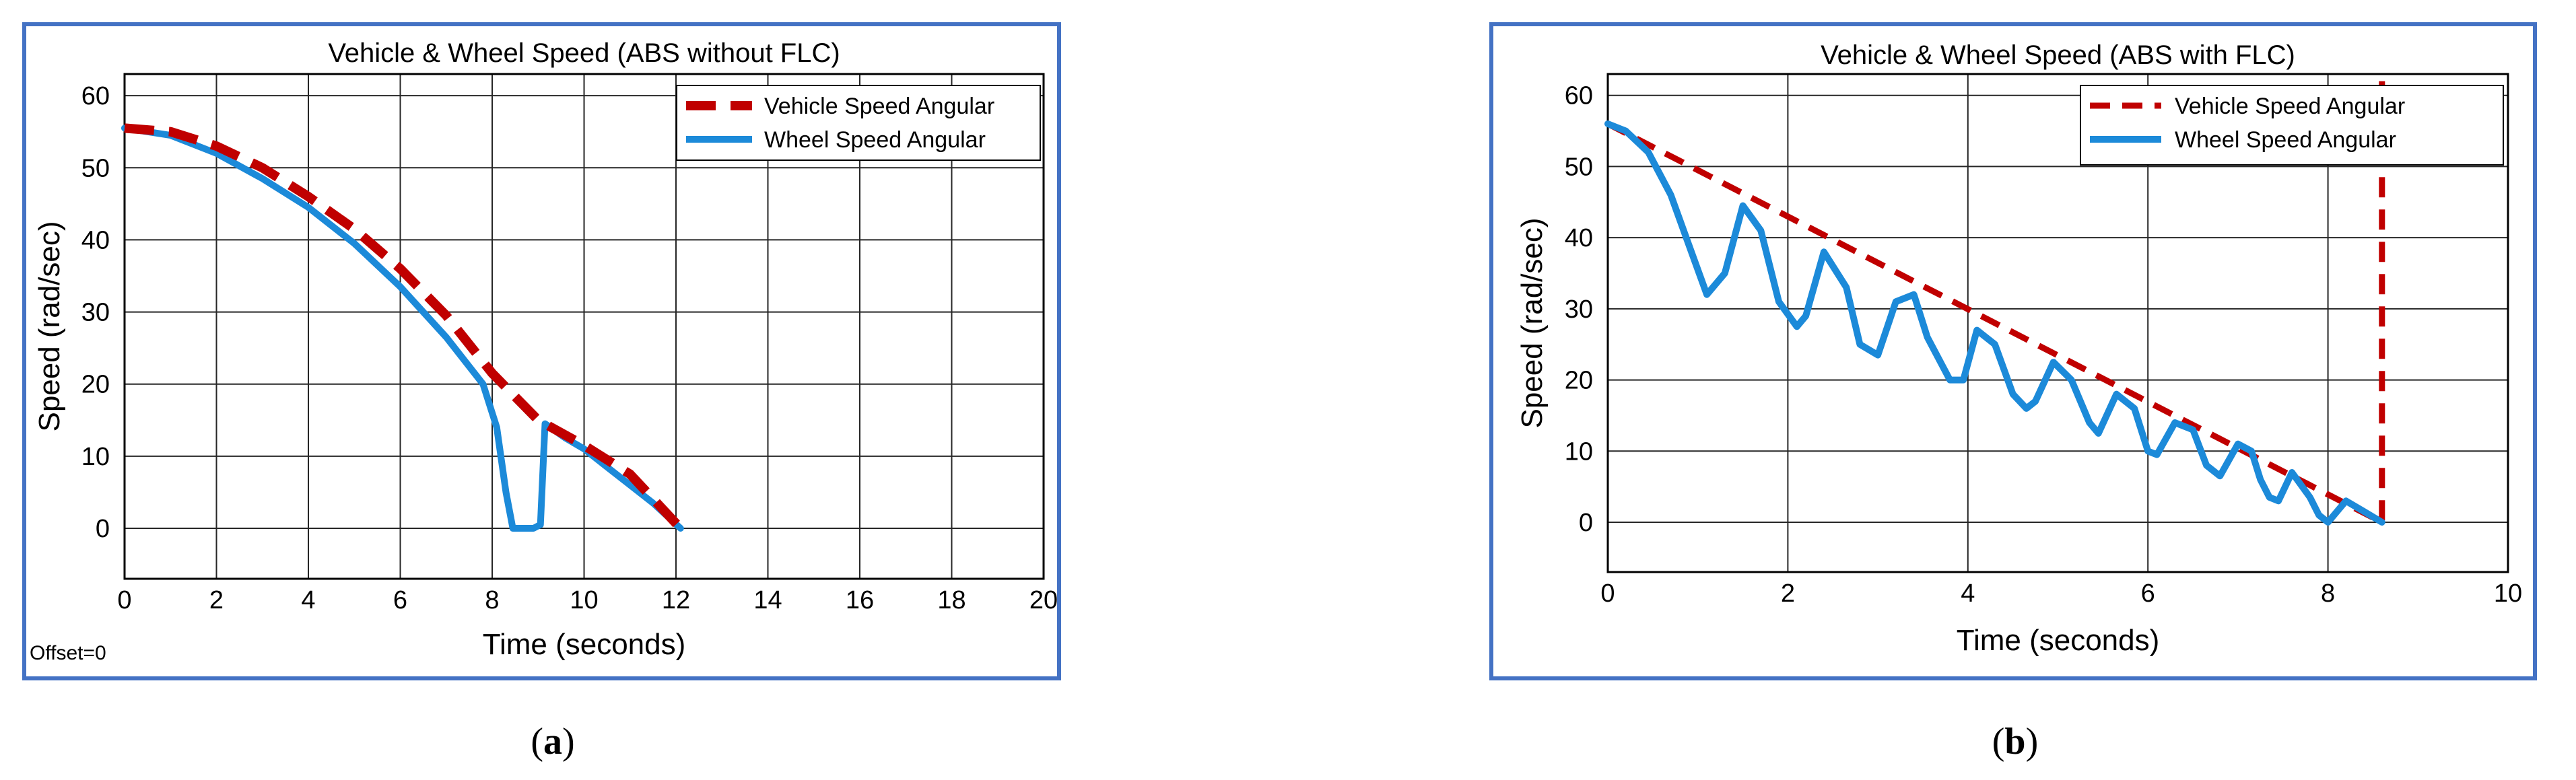 Image resolution: width=2576 pixels, height=780 pixels. I want to click on offset-label: Offset=0, so click(68, 653).